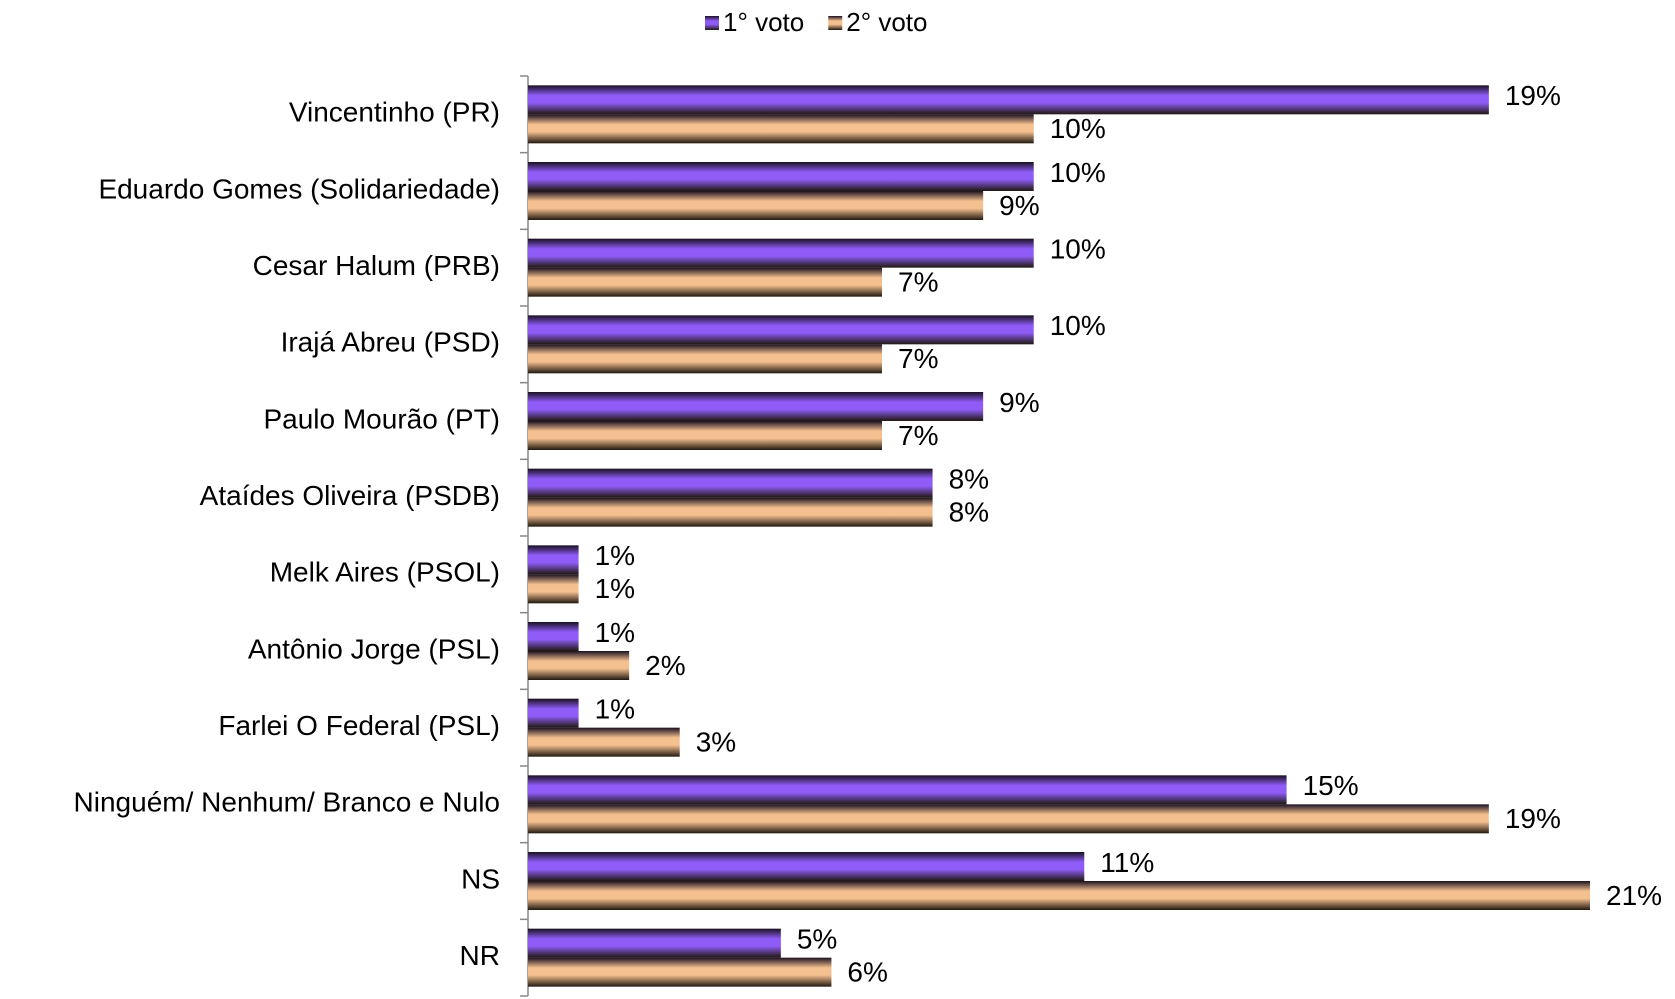 Image resolution: width=1675 pixels, height=999 pixels. What do you see at coordinates (480, 955) in the screenshot?
I see `category-label: NR` at bounding box center [480, 955].